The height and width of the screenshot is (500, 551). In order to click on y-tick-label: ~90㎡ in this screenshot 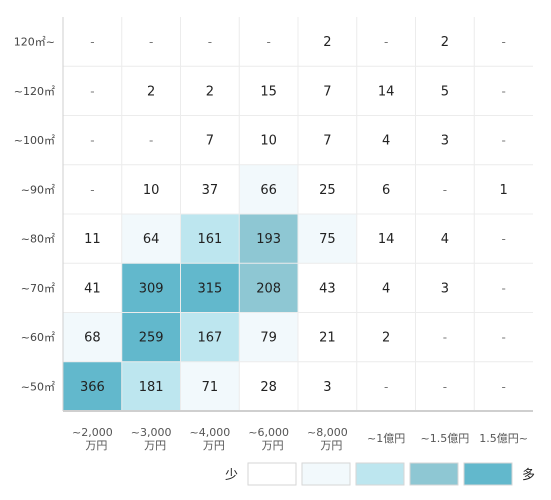, I will do `click(38, 189)`.